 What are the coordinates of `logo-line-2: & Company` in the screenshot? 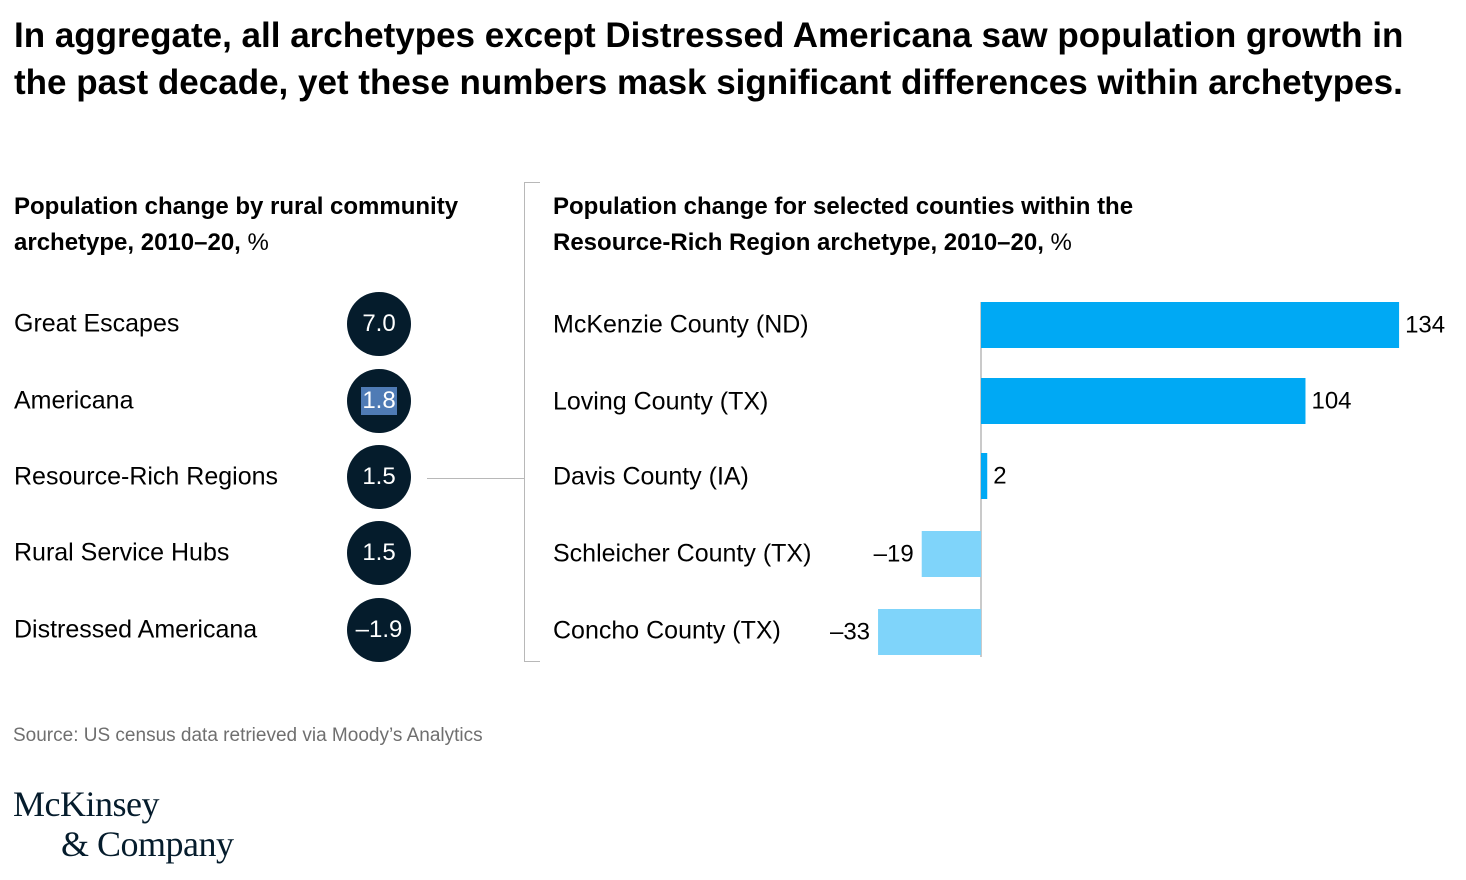 It's located at (147, 844).